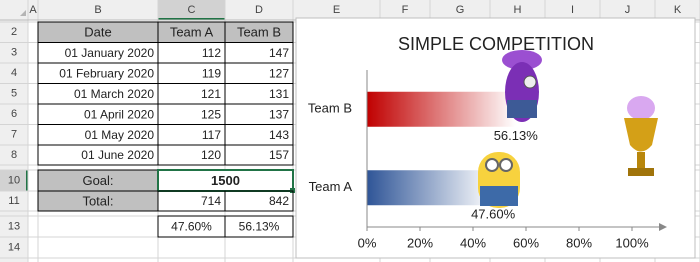 The width and height of the screenshot is (700, 262). I want to click on cell-text: 56.13%, so click(259, 227).